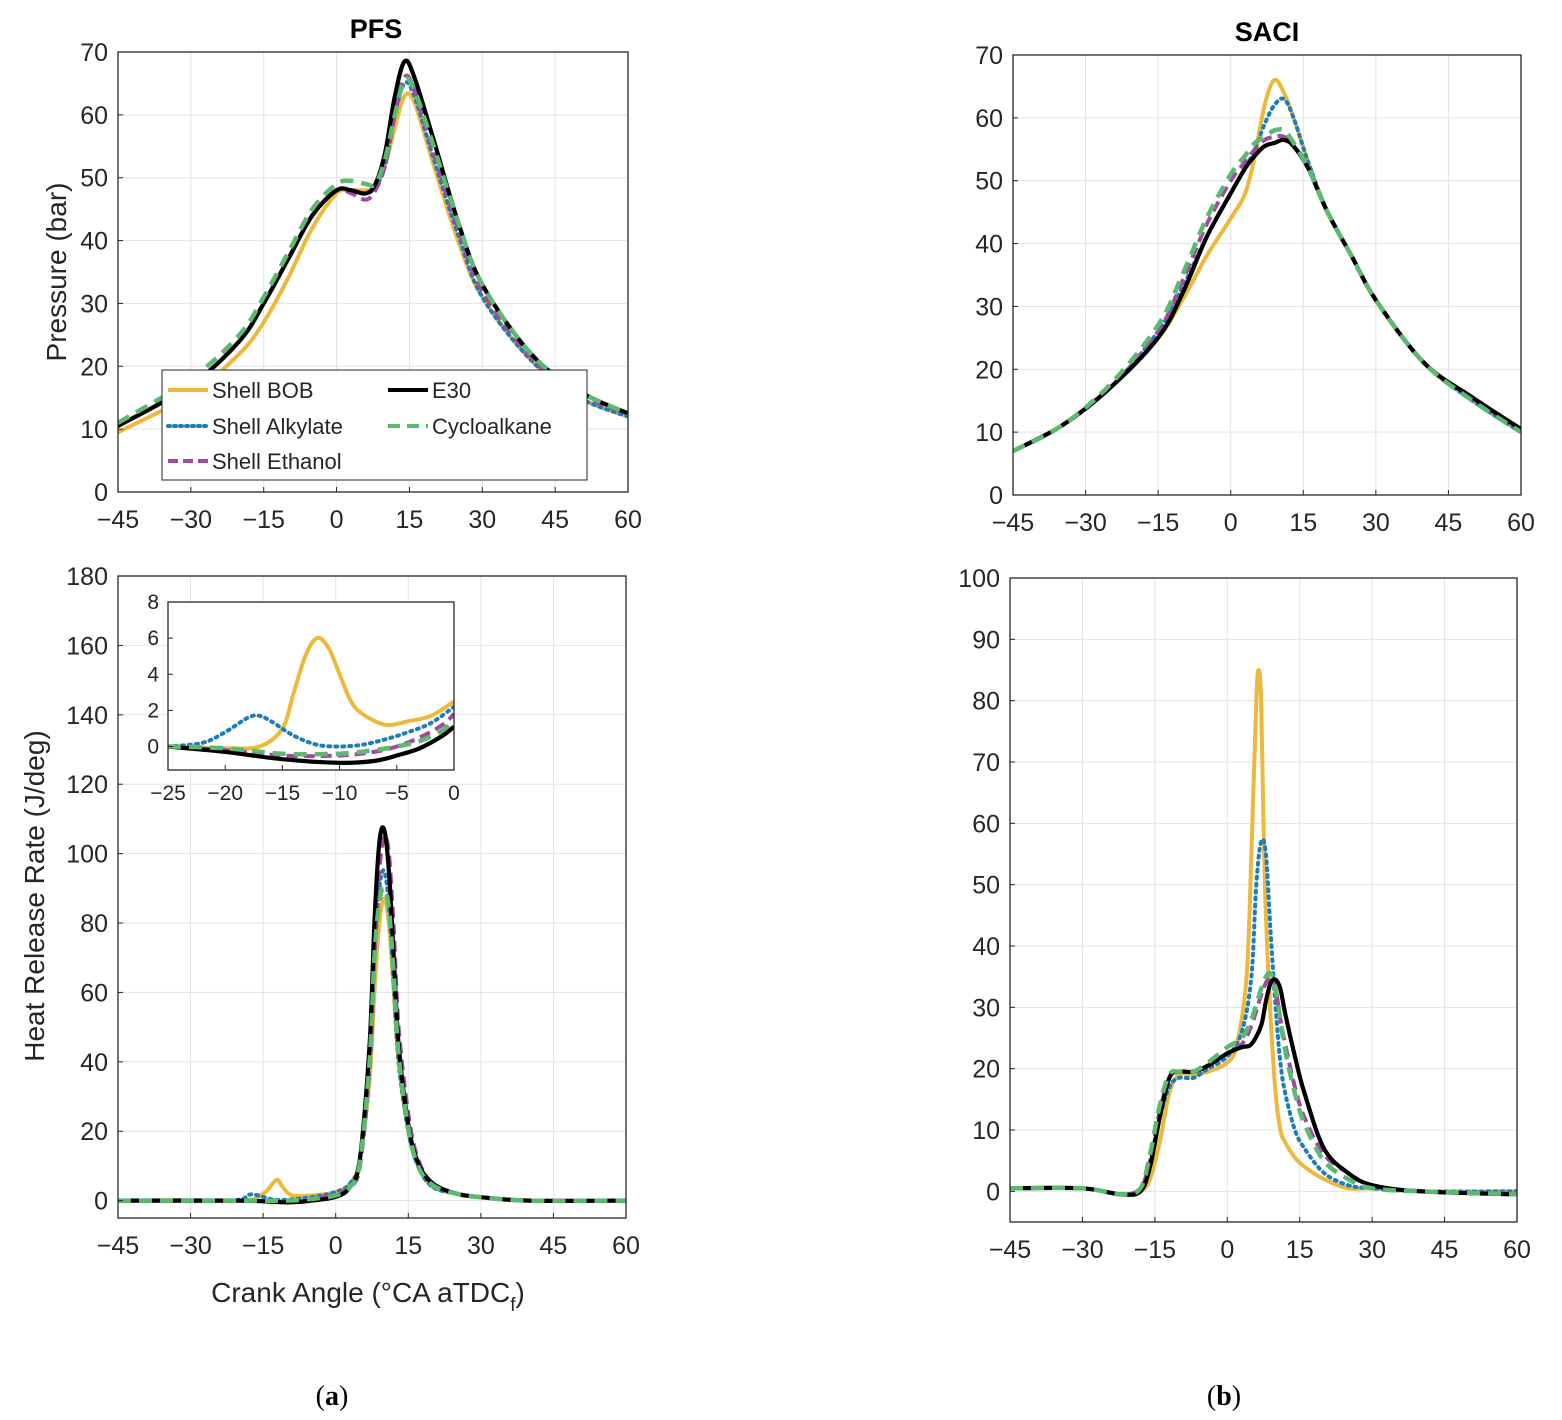 The width and height of the screenshot is (1562, 1420). Describe the element at coordinates (277, 426) in the screenshot. I see `legend-label-shell-alkylate: Shell Alkylate` at that location.